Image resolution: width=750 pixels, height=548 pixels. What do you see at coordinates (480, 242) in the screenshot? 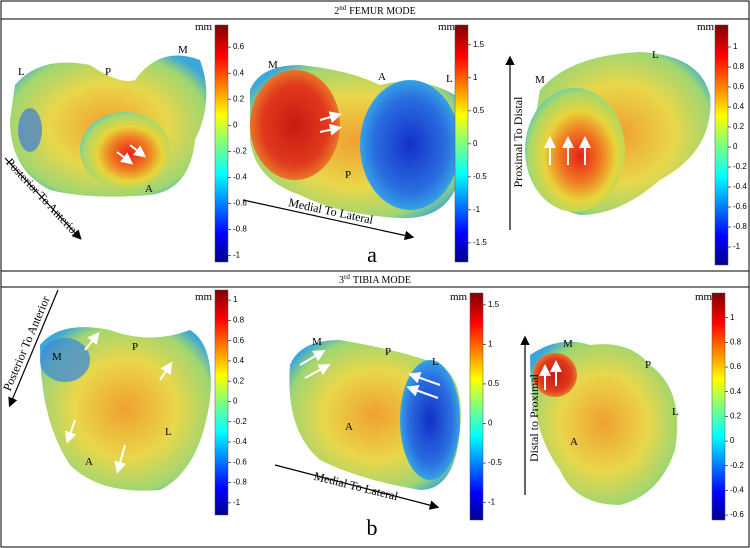
I see `colorbar-tick-label: -1.5` at bounding box center [480, 242].